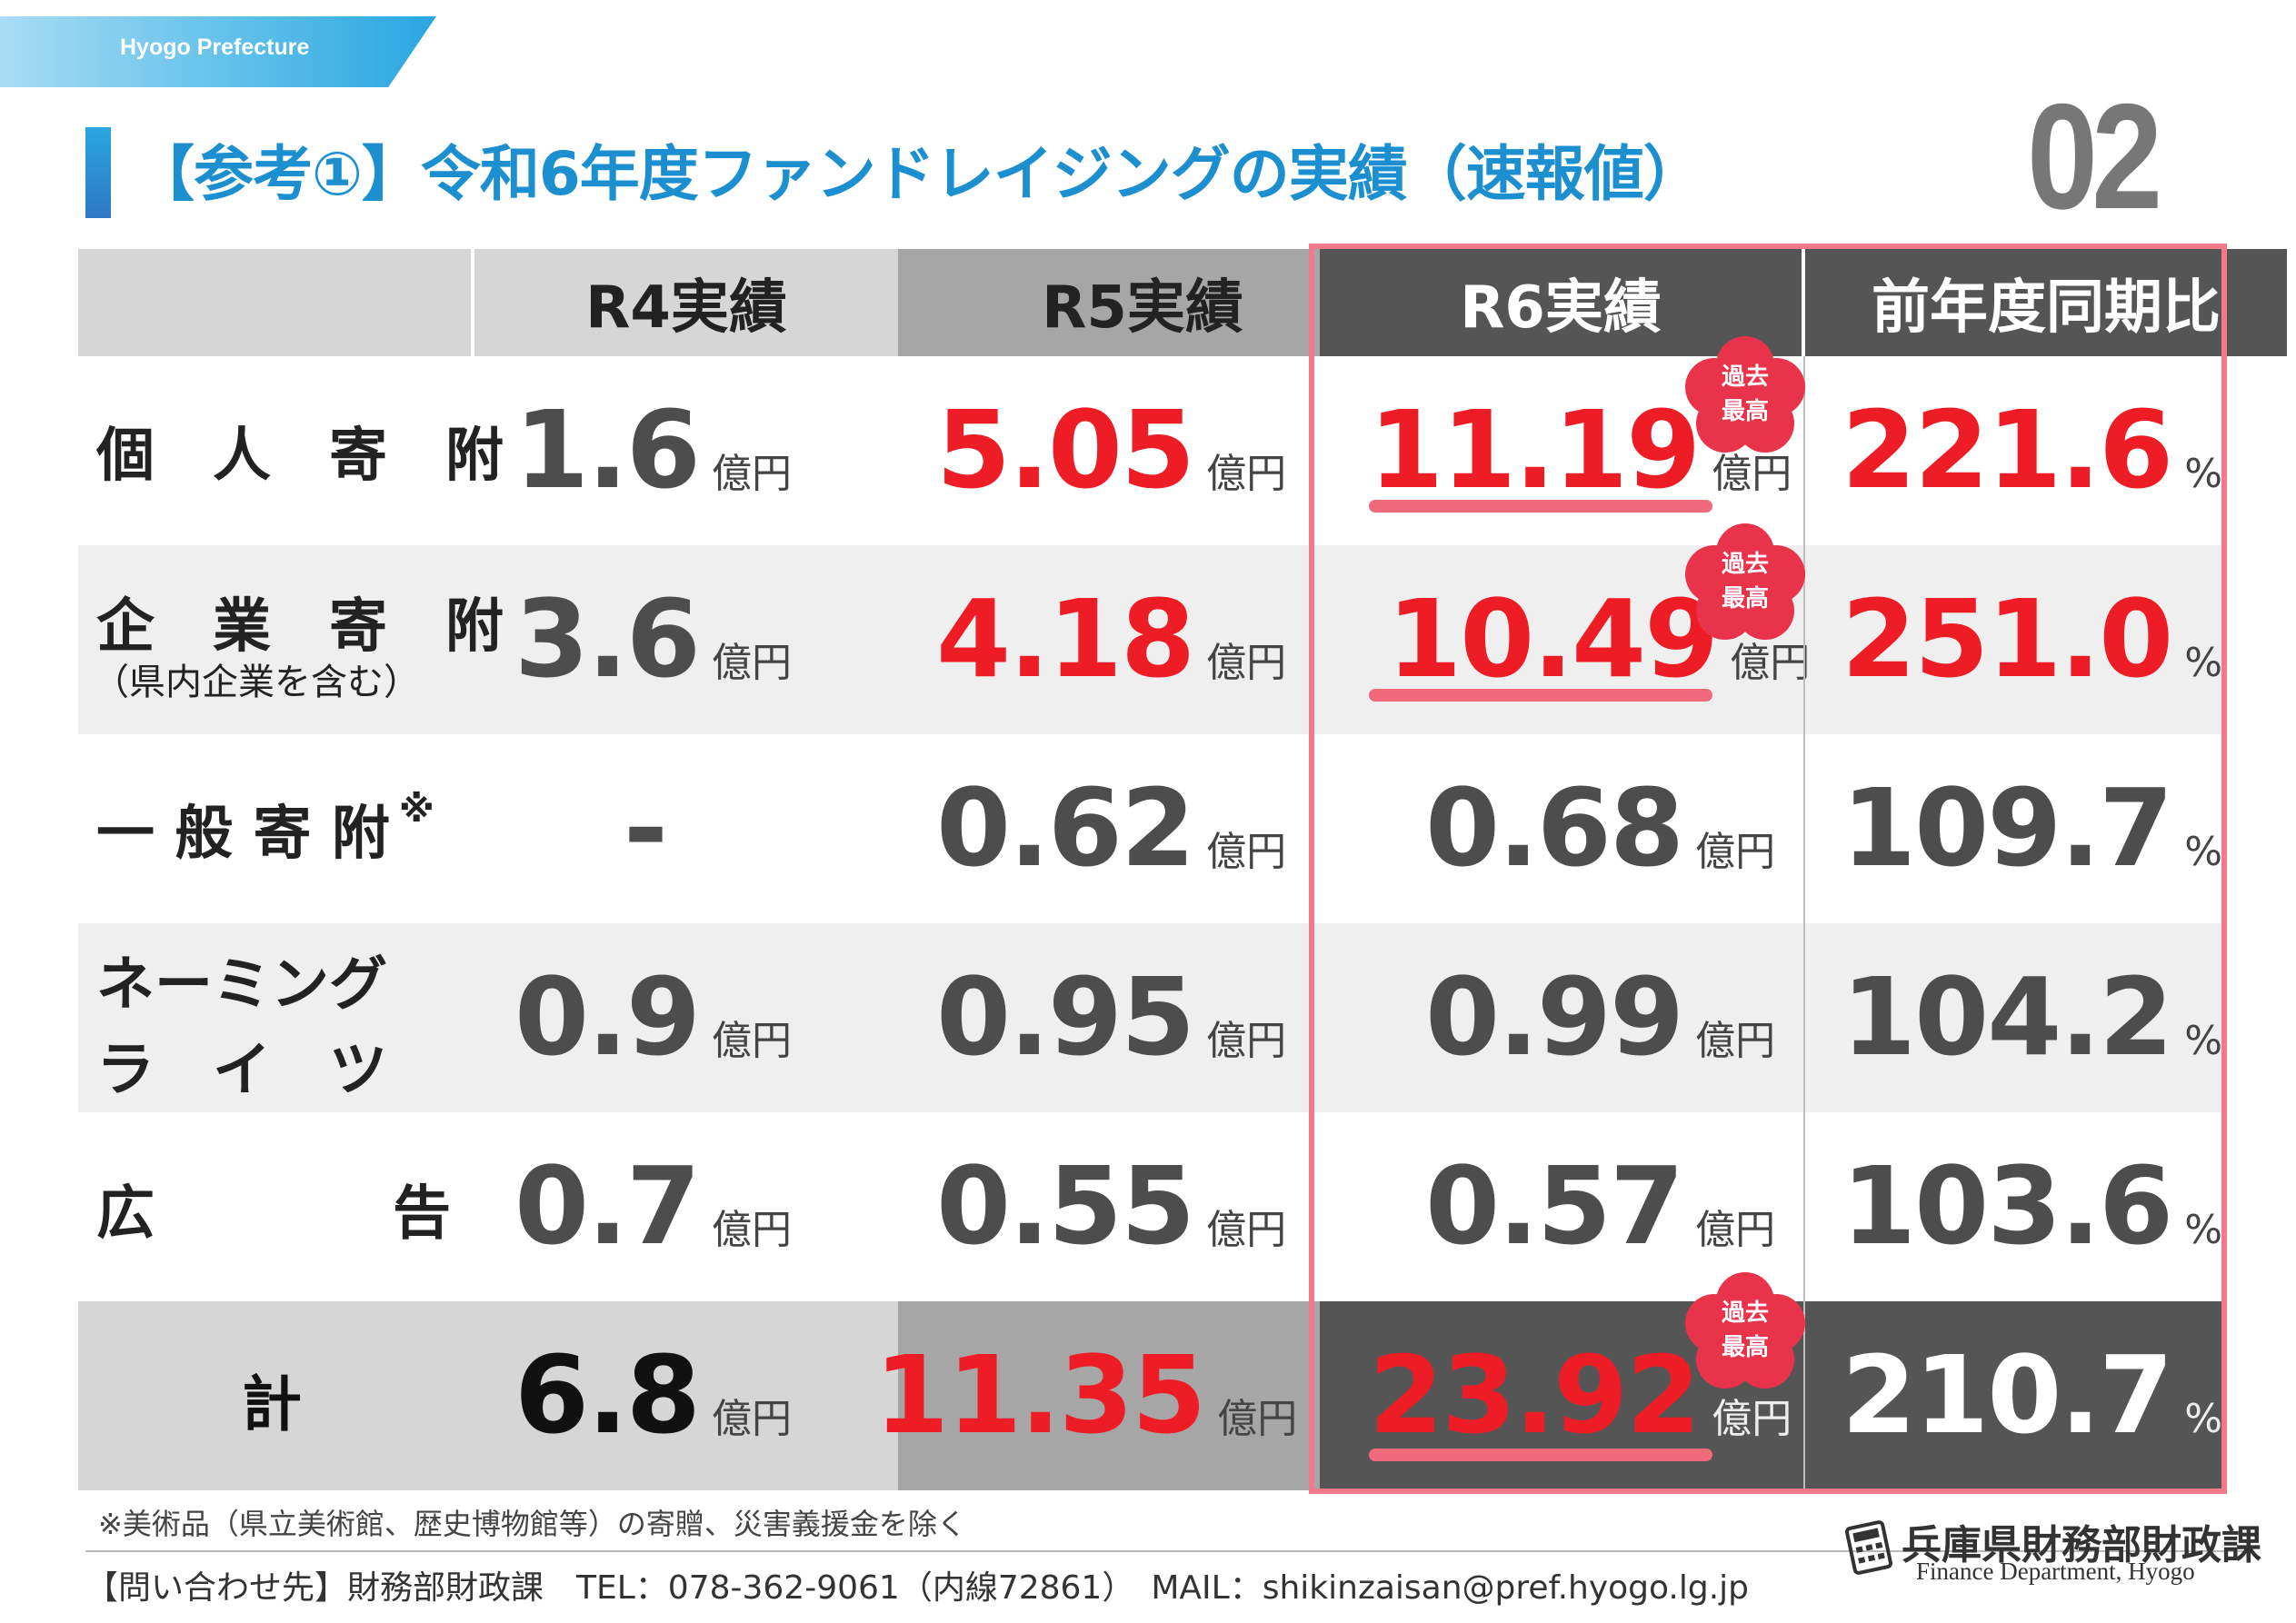 The width and height of the screenshot is (2296, 1623). I want to click on header-ratio: 前年度同期比, so click(2046, 303).